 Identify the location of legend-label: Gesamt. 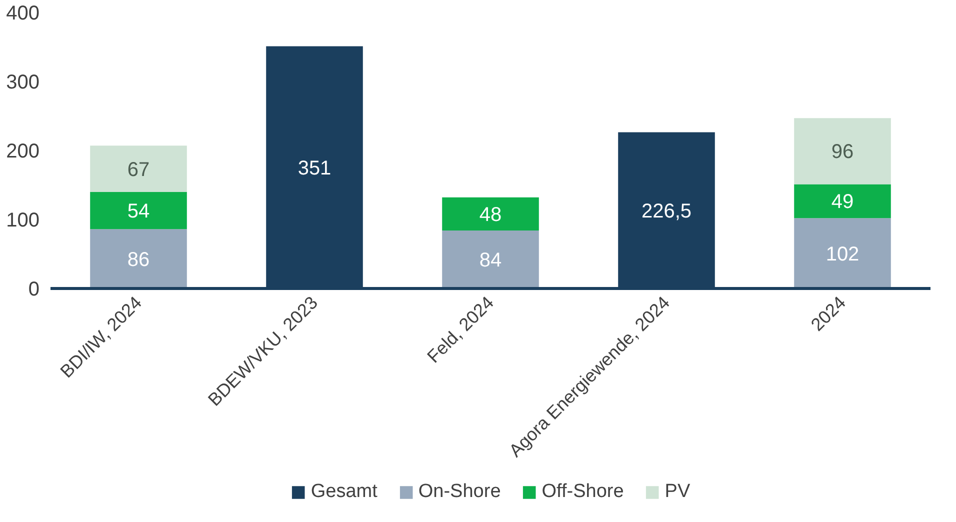
(344, 492).